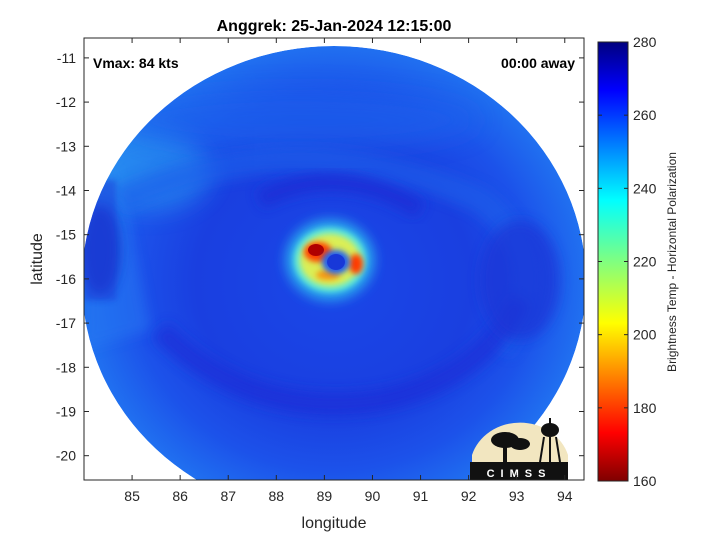 The width and height of the screenshot is (720, 545). I want to click on chart-title: Anggrek: 25-Jan-2024 12:15:00, so click(334, 26).